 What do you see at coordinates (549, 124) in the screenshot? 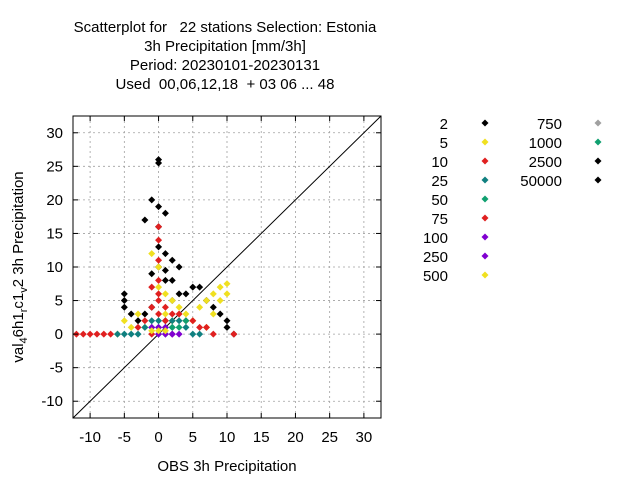
I see `legend-label: 750` at bounding box center [549, 124].